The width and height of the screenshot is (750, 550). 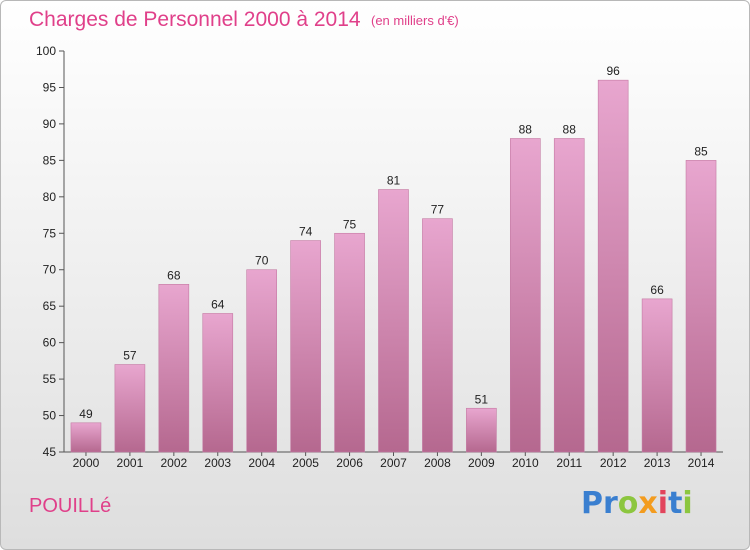 What do you see at coordinates (349, 463) in the screenshot?
I see `x-tick-label: 2006` at bounding box center [349, 463].